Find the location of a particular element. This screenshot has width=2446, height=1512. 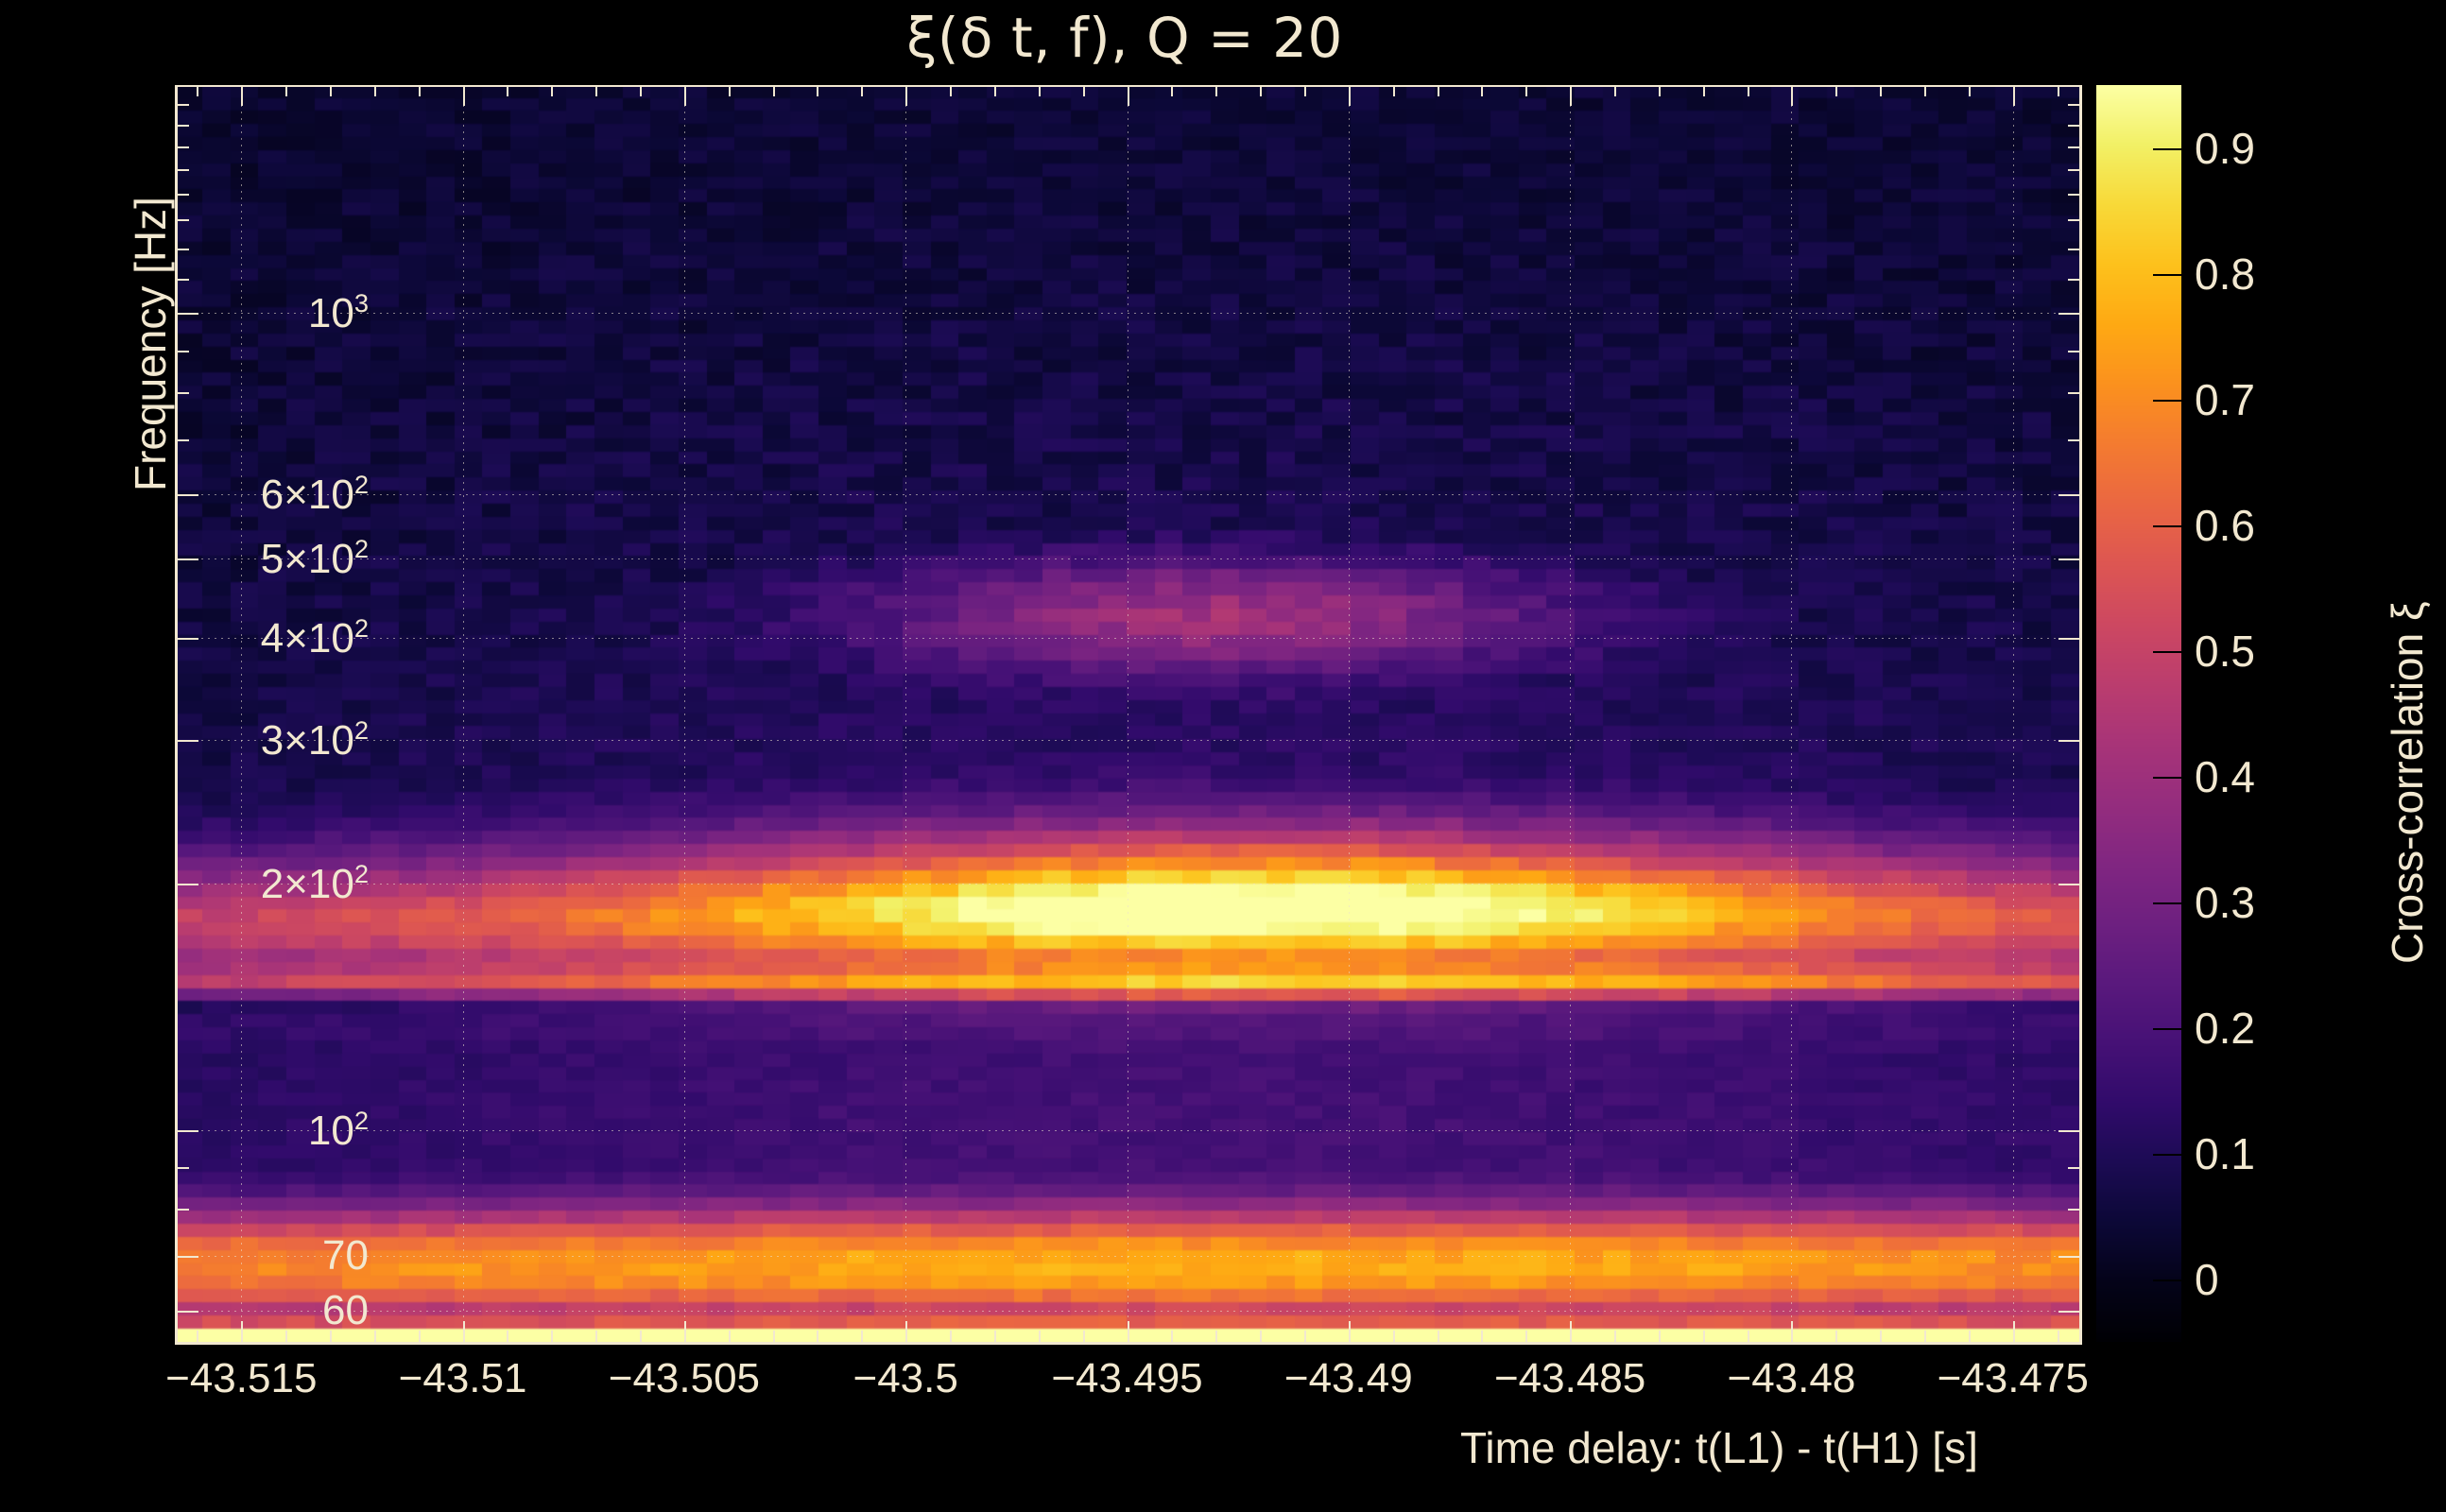

colorbar-tick-label: 0.4 is located at coordinates (2225, 776).